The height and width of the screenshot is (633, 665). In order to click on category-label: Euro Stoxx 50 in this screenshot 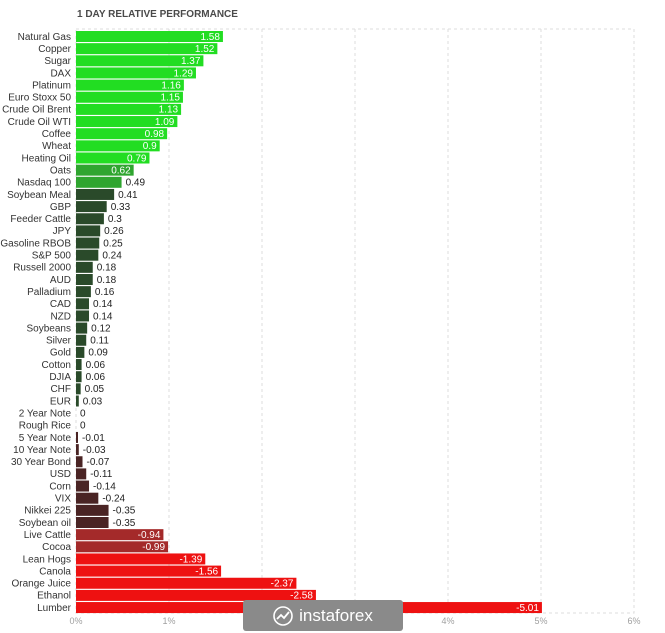, I will do `click(39, 98)`.